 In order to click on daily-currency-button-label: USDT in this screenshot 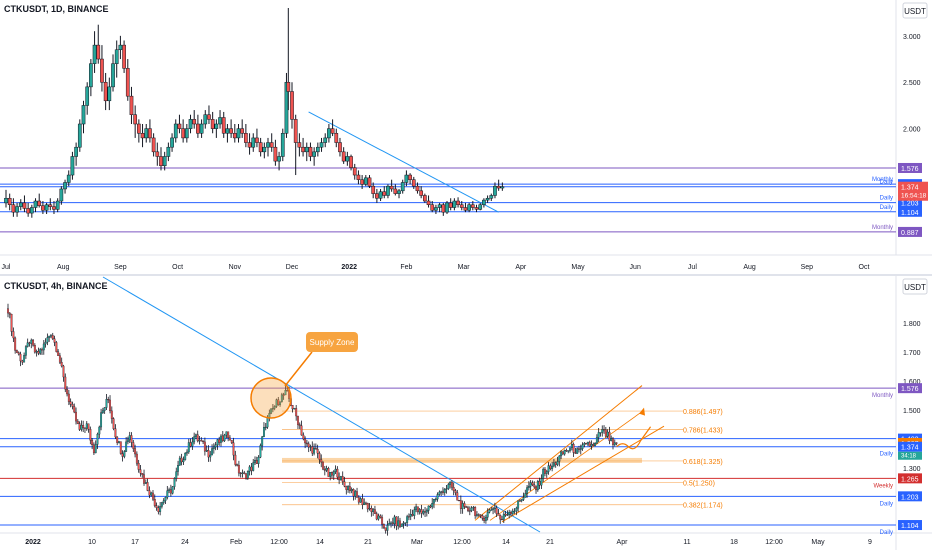, I will do `click(915, 11)`.